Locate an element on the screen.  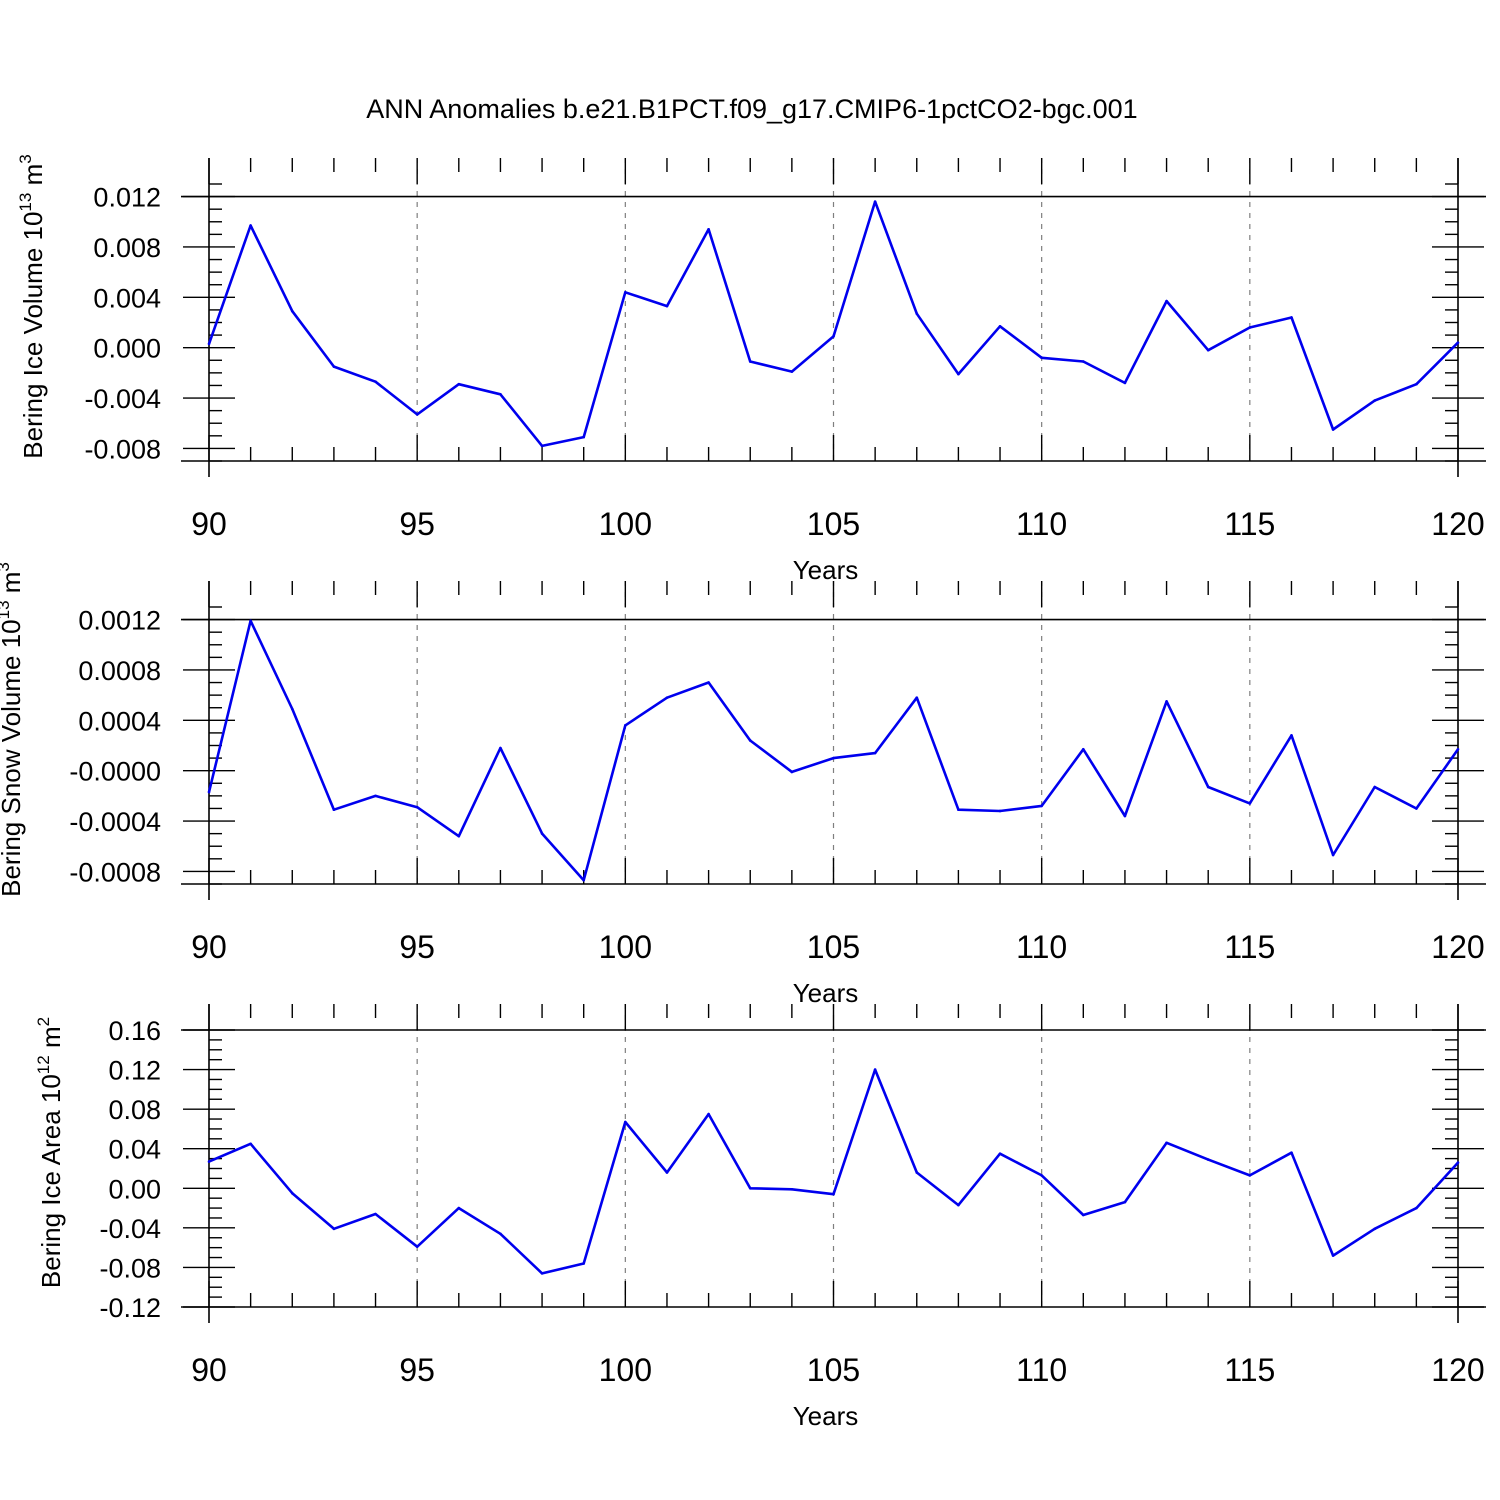
x-tick-label: 90 is located at coordinates (209, 1370).